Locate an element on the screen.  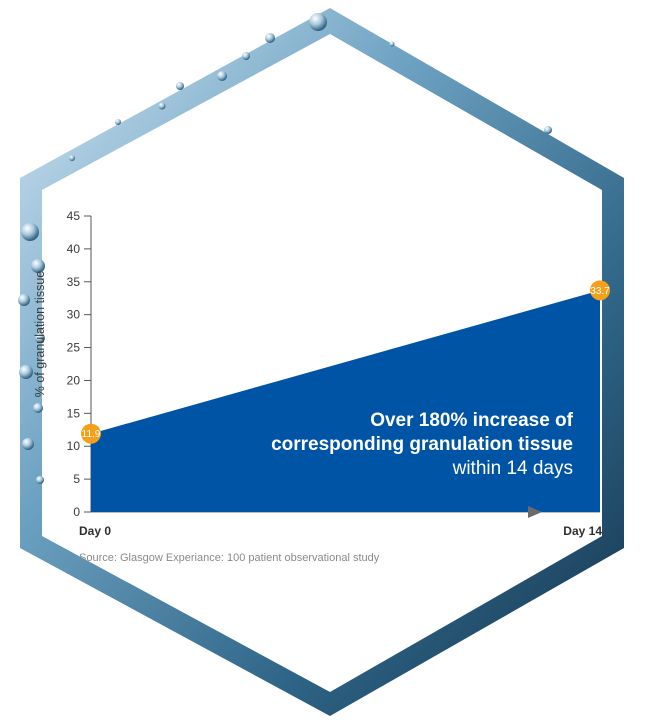
y-tick-label: 0 is located at coordinates (76, 512).